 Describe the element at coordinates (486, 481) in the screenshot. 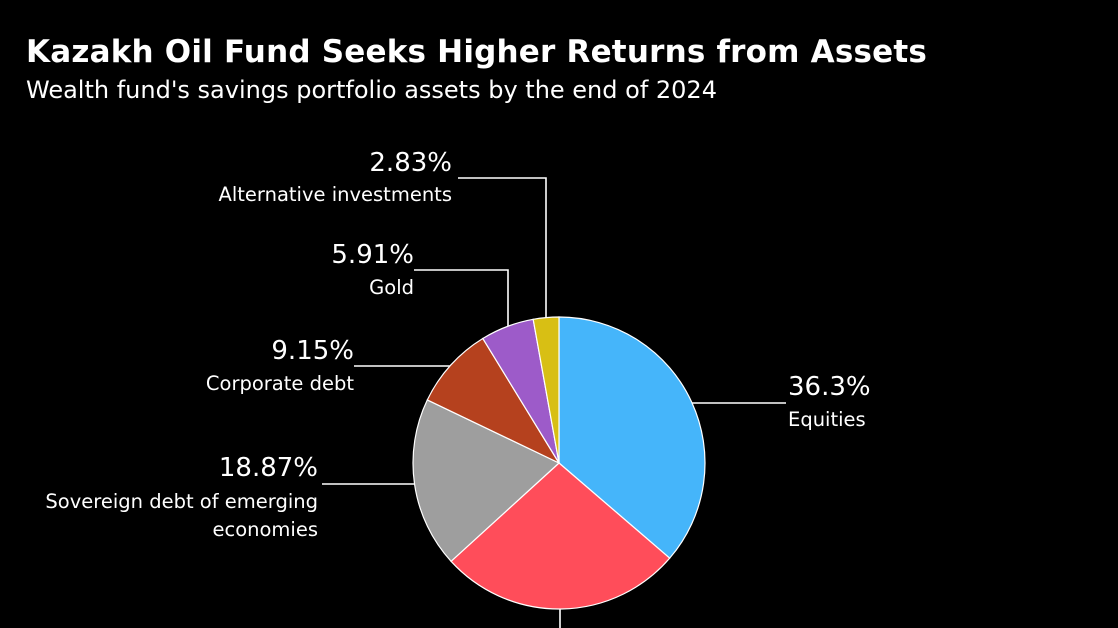

I see `pie-slice-sovereign-debt-of-emerging-economies` at that location.